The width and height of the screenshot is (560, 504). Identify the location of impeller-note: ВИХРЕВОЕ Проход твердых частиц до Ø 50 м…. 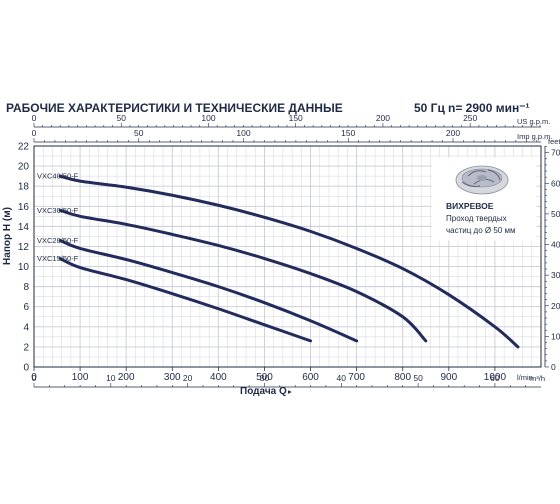
(484, 199).